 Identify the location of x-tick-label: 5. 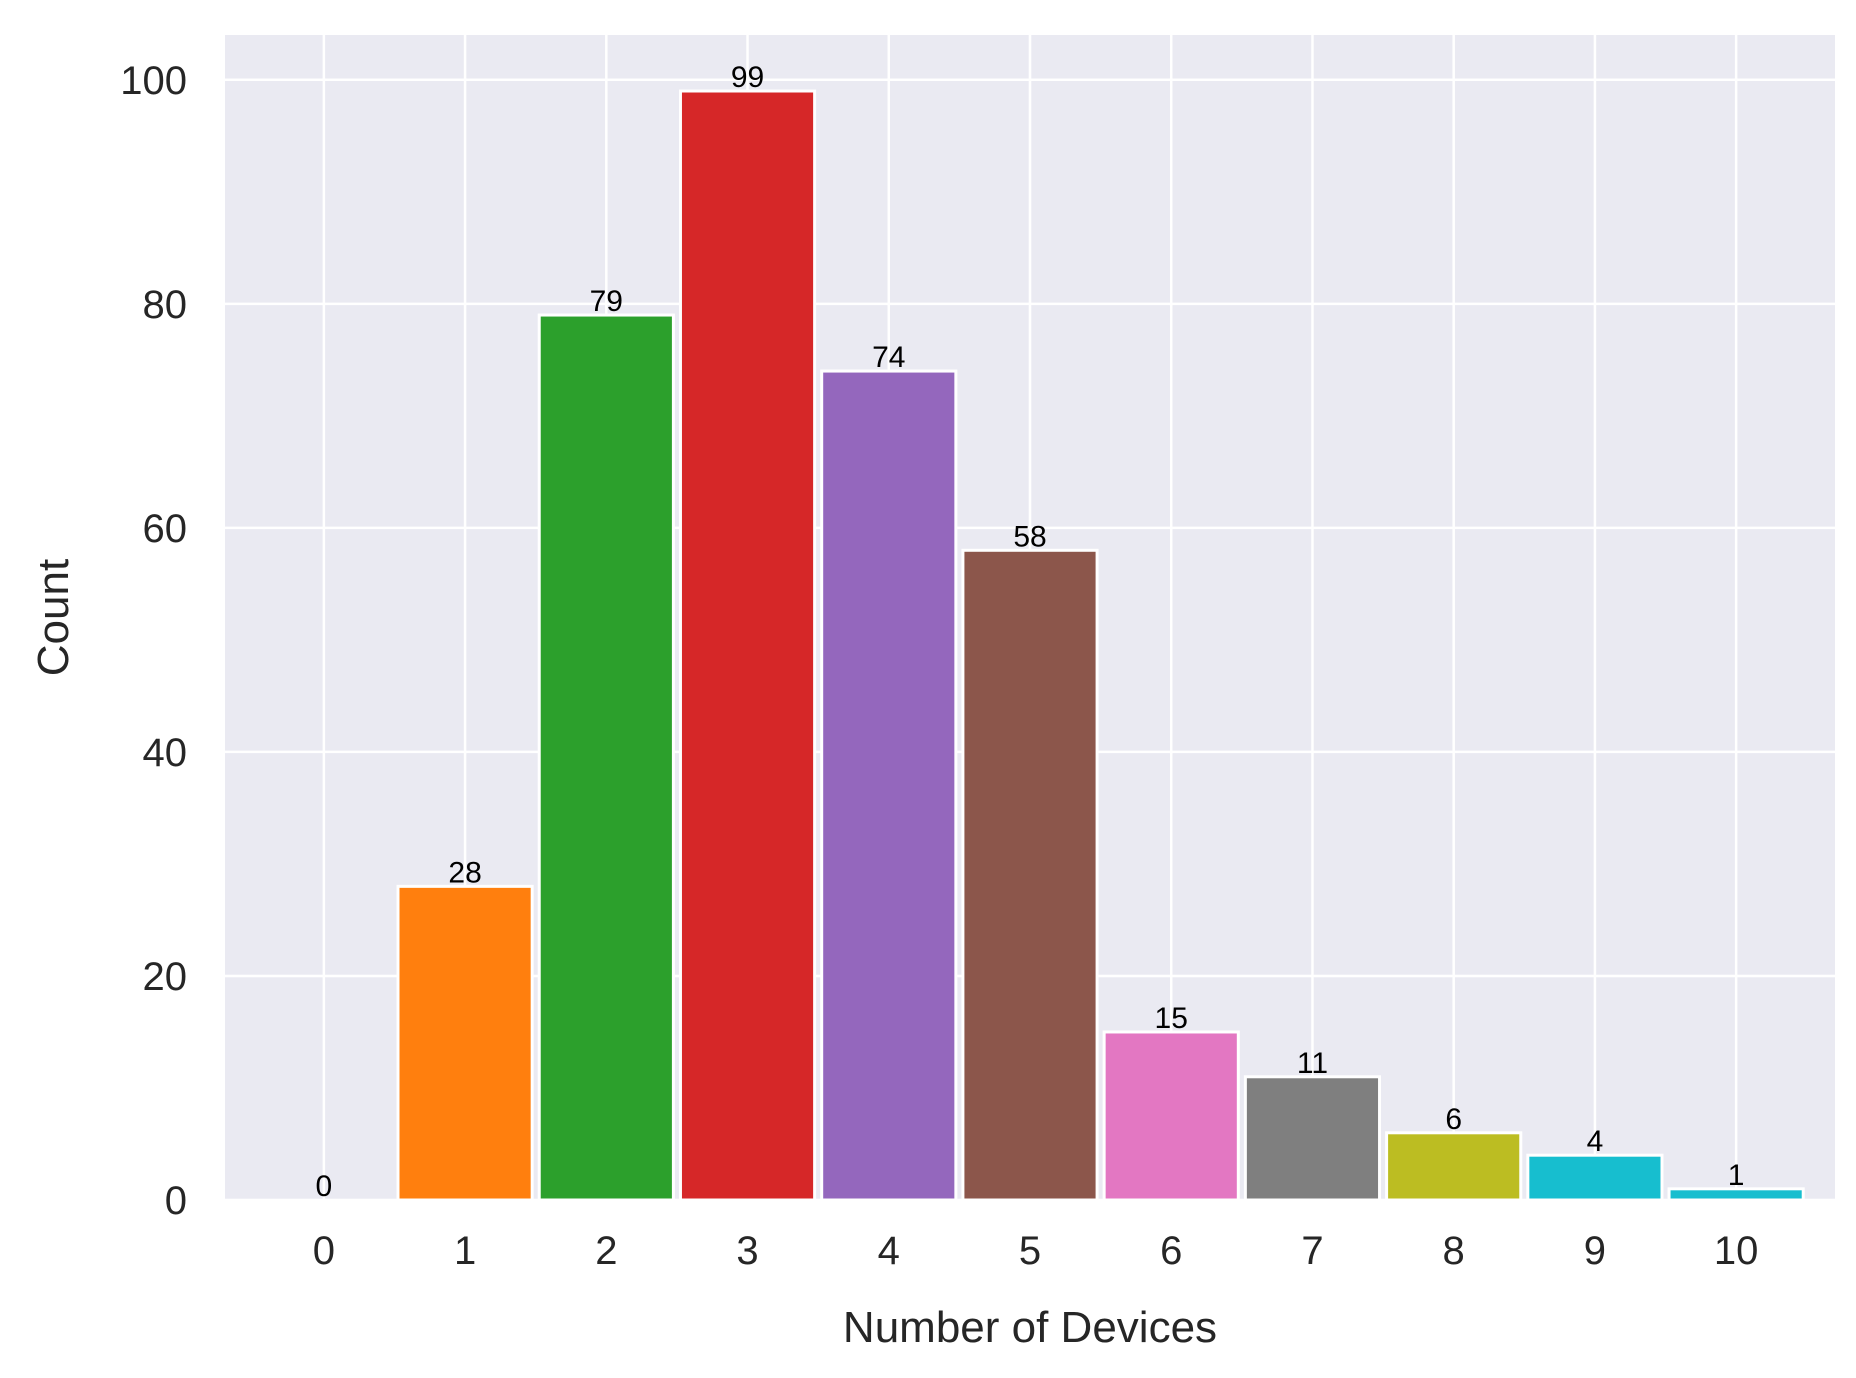
(1030, 1251).